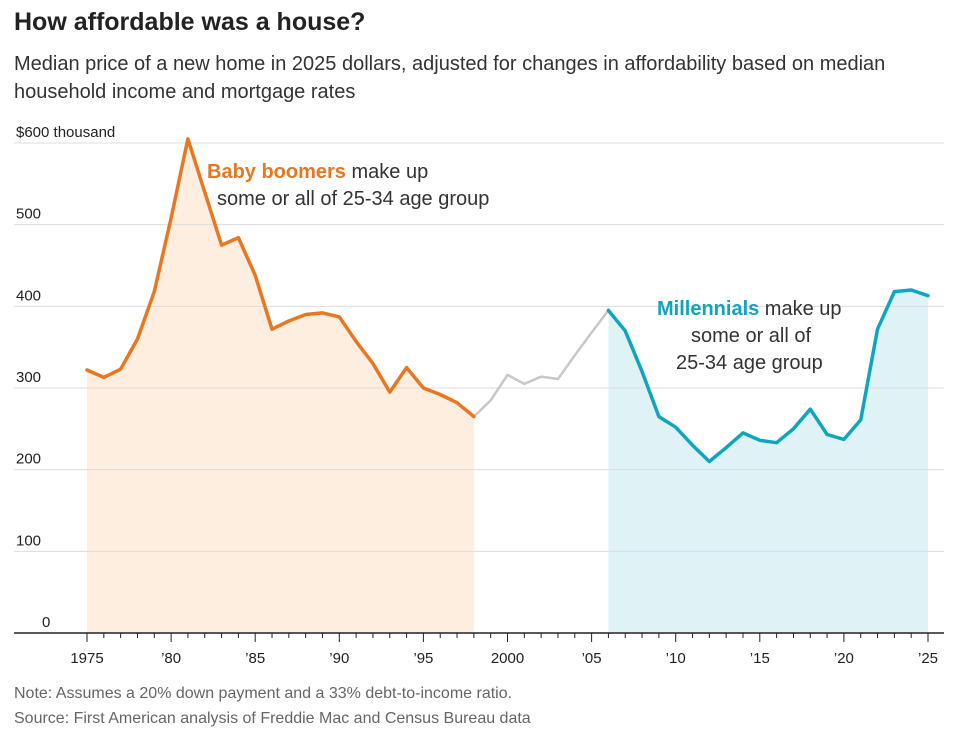 This screenshot has width=964, height=742. What do you see at coordinates (28, 459) in the screenshot?
I see `y-tick-label: 200` at bounding box center [28, 459].